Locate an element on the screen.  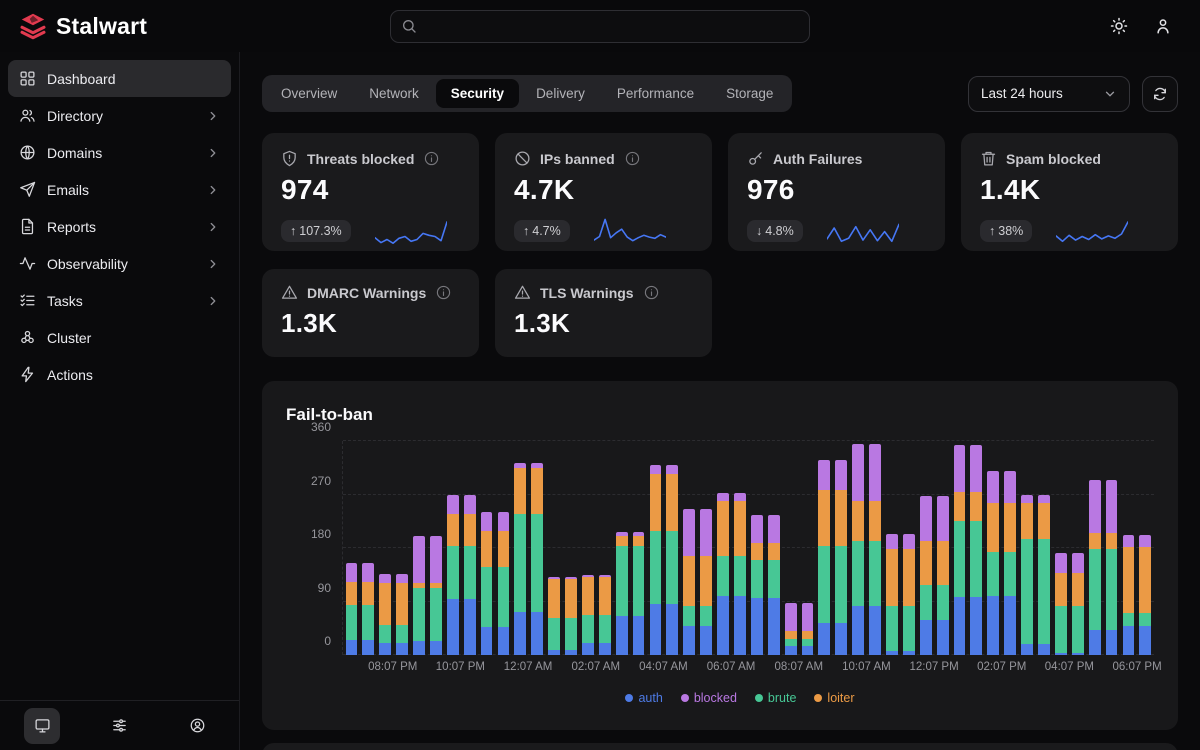
grid-icon is located at coordinates (27, 78).